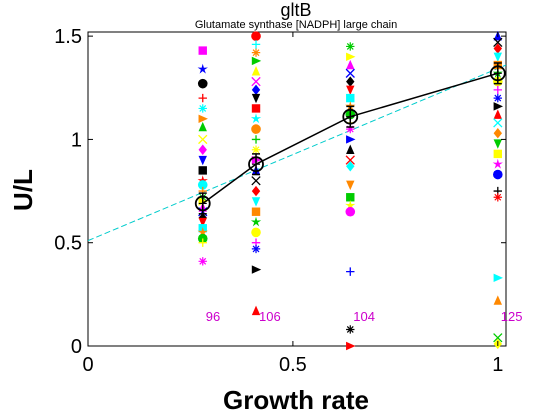 This screenshot has width=560, height=420. What do you see at coordinates (296, 25) in the screenshot?
I see `chart-subtitle: Glutamate synthase [NADPH] large chain` at bounding box center [296, 25].